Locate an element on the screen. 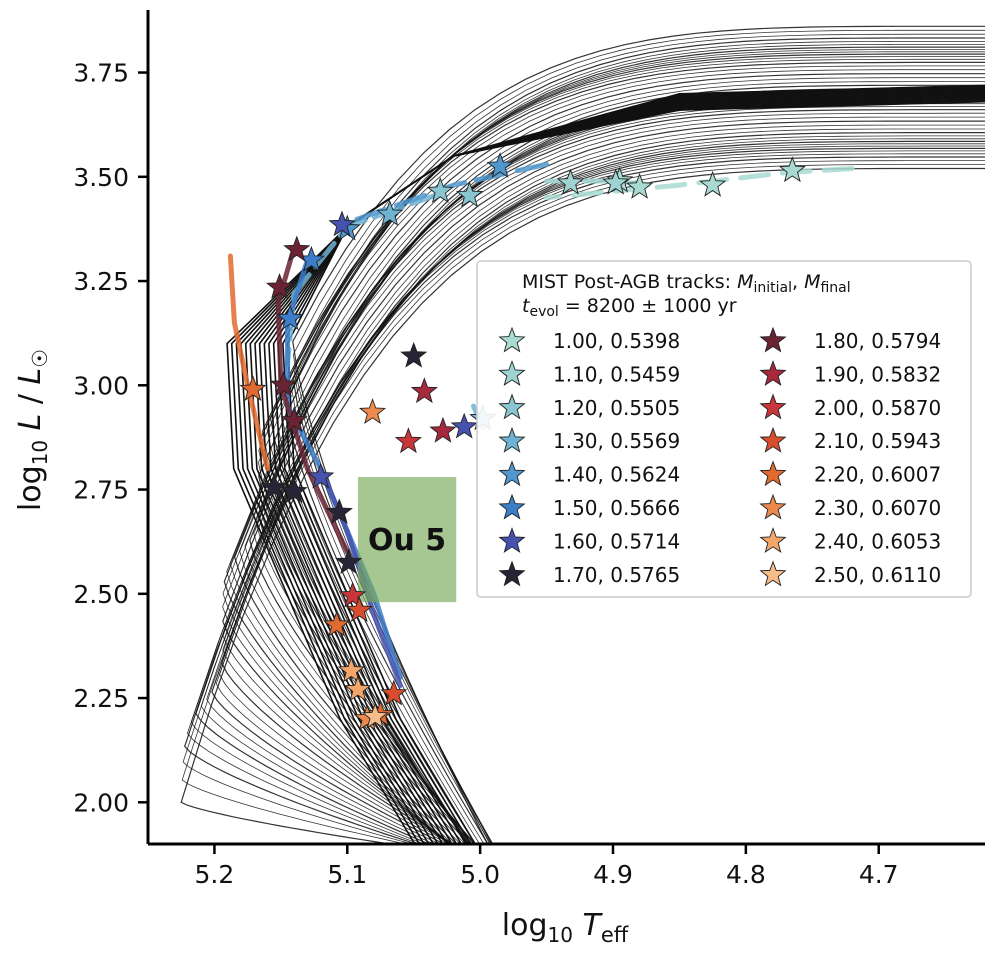 This screenshot has height=953, width=997. legend-label: 1.70, 0.5765 is located at coordinates (616, 575).